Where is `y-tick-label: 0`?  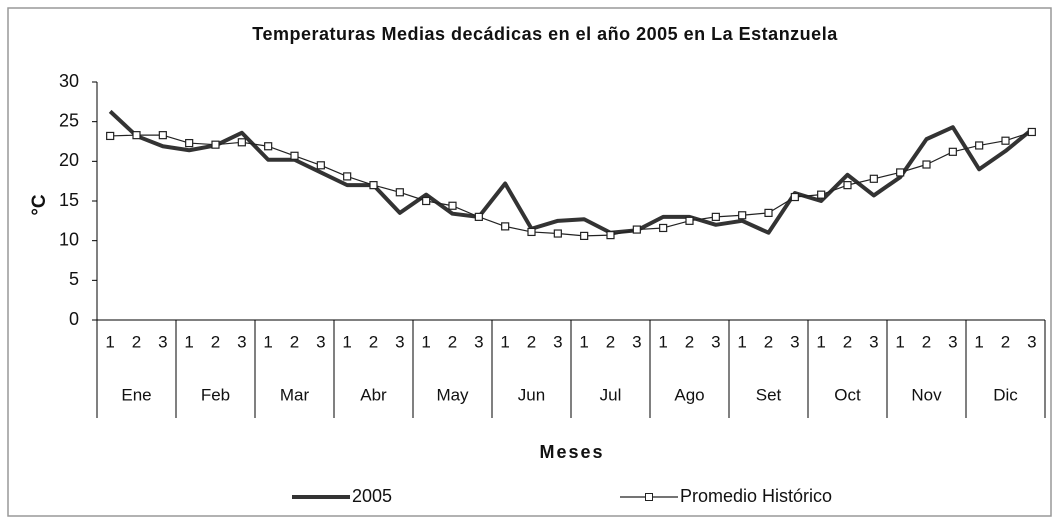 y-tick-label: 0 is located at coordinates (74, 319).